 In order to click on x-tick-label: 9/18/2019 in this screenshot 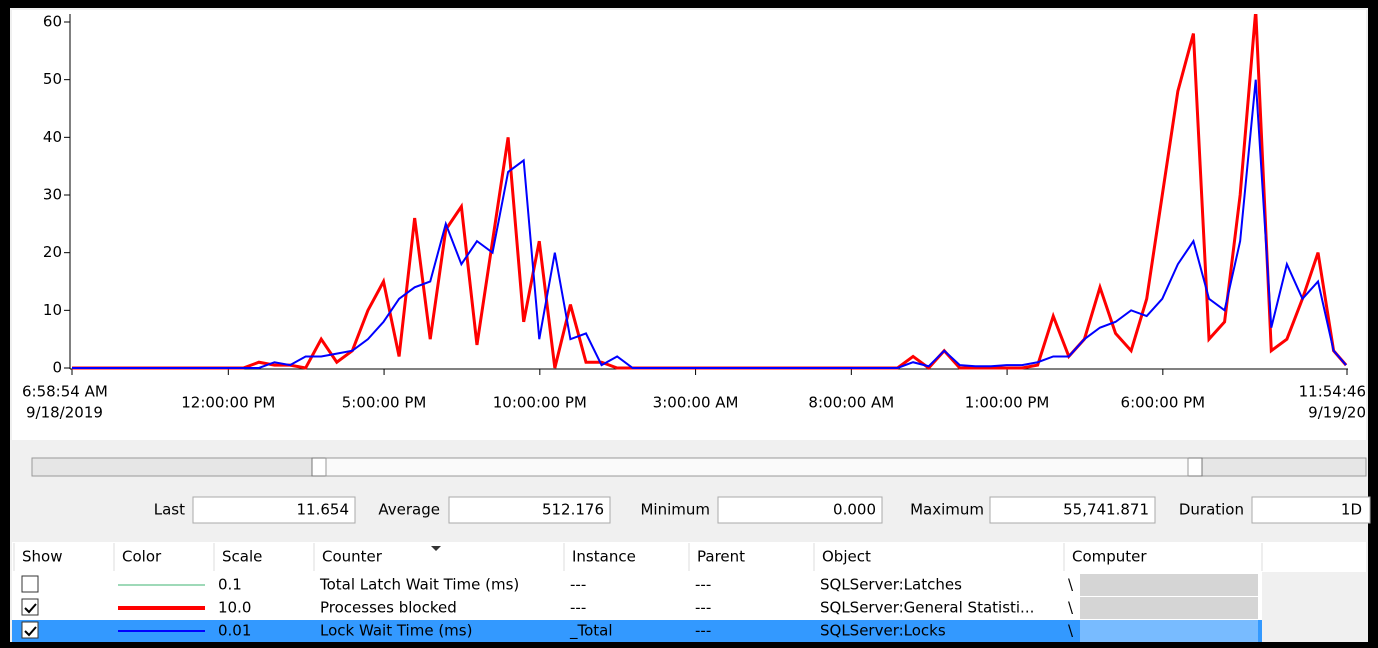, I will do `click(64, 413)`.